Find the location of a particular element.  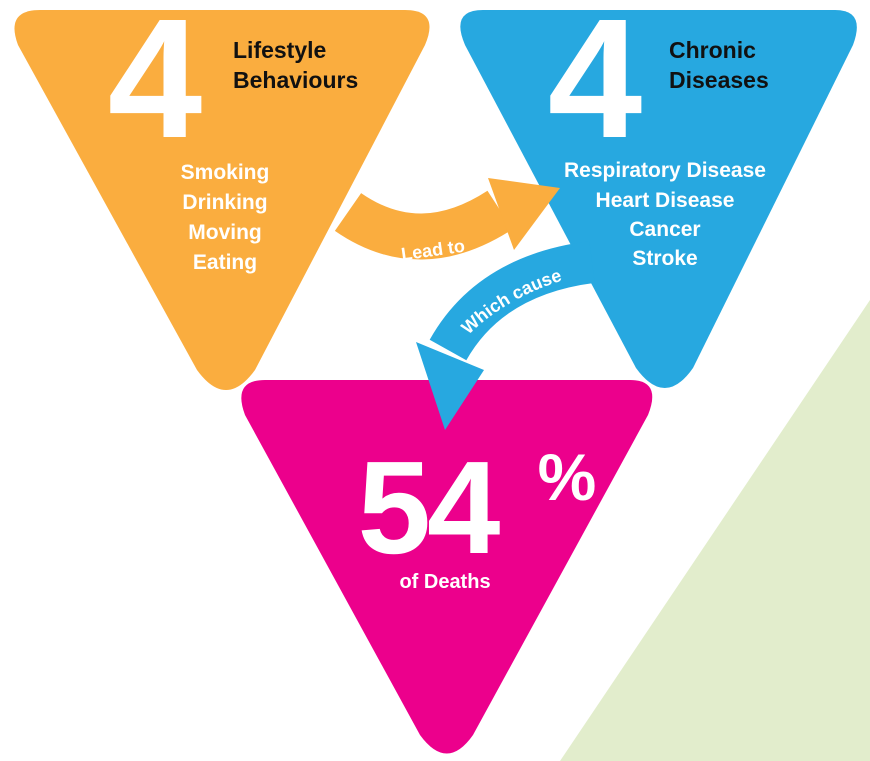

deaths-percent: % is located at coordinates (567, 477).